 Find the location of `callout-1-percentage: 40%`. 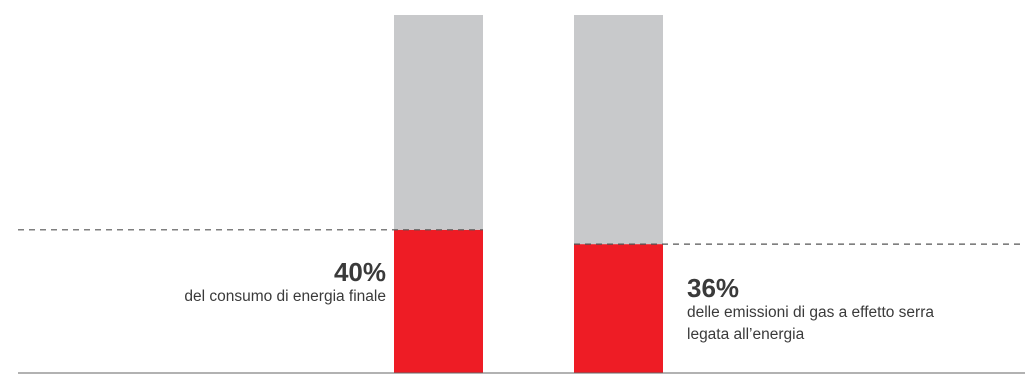

callout-1-percentage: 40% is located at coordinates (359, 272).